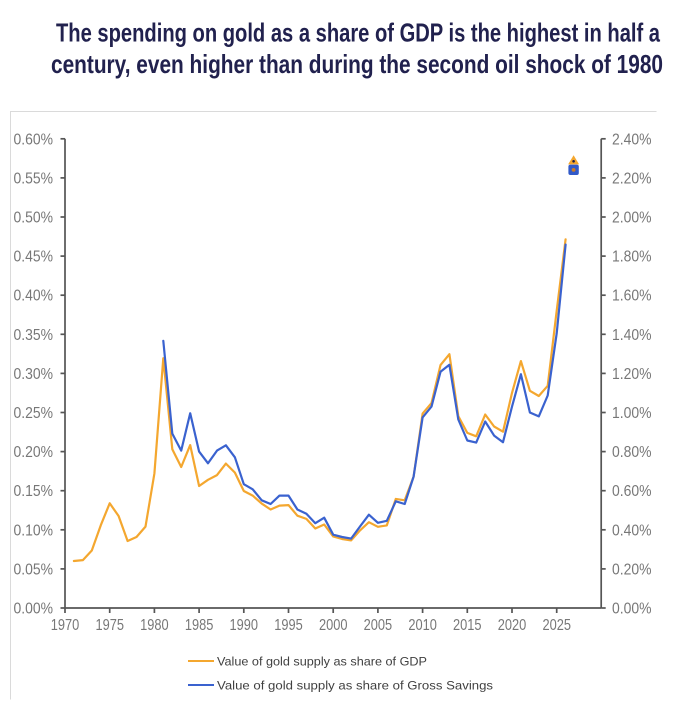  What do you see at coordinates (154, 625) in the screenshot?
I see `svg-text: 1980` at bounding box center [154, 625].